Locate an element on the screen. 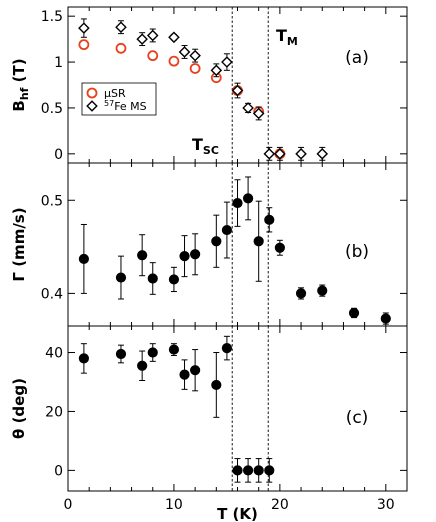 The height and width of the screenshot is (522, 436). legend-entry: μSR is located at coordinates (115, 93).